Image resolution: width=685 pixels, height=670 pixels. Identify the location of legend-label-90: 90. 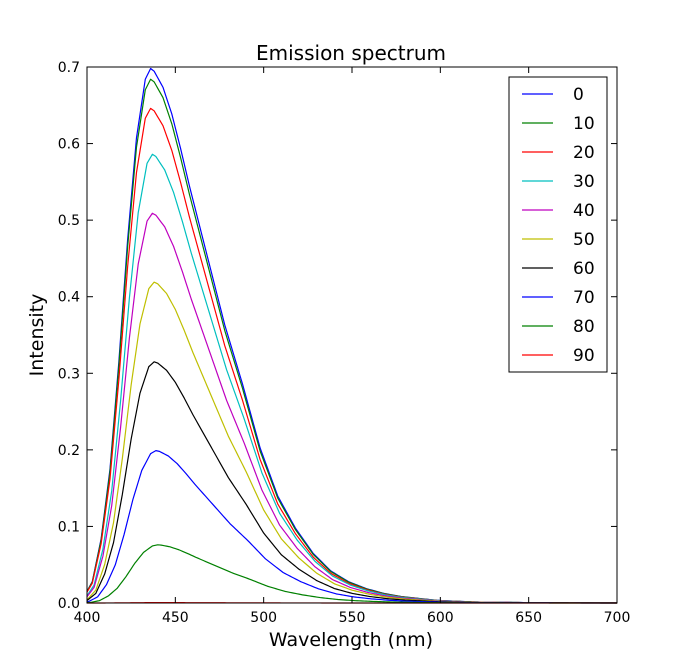
(584, 356).